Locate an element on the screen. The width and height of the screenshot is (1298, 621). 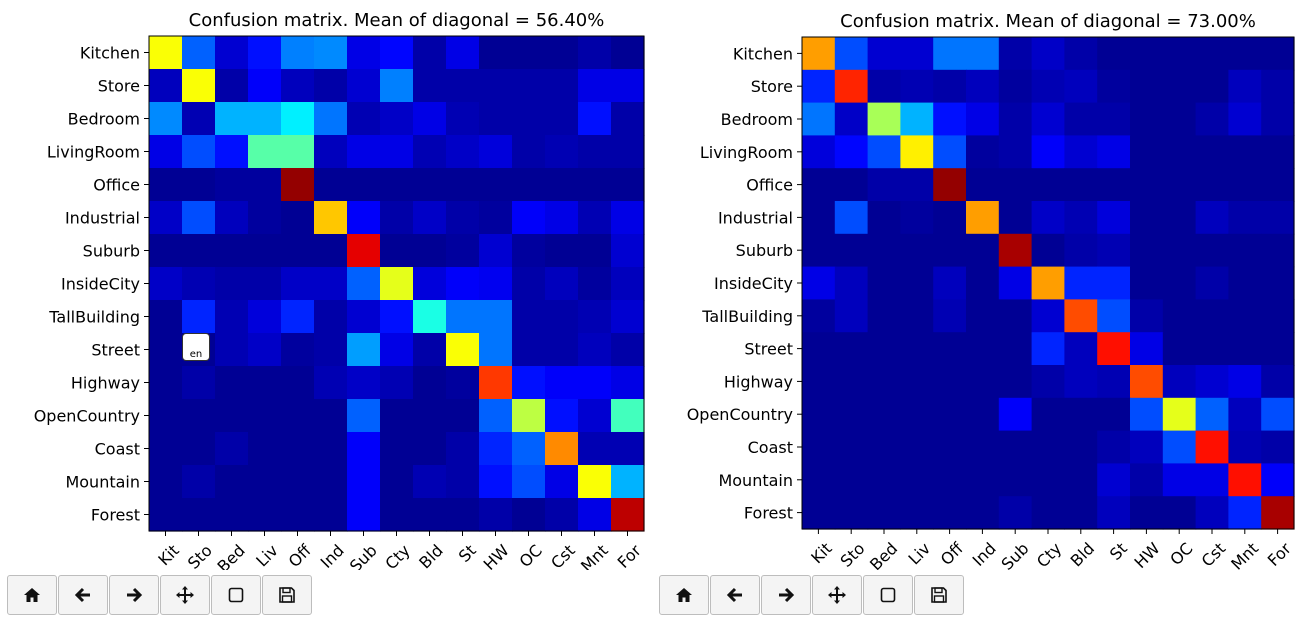
x-tick-label: Cty is located at coordinates (397, 555).